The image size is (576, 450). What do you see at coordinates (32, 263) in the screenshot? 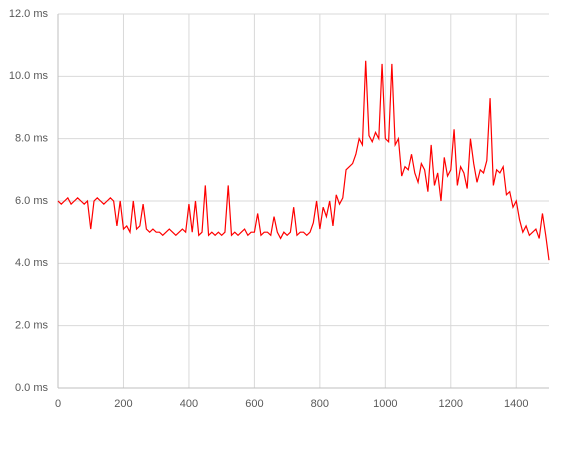
I see `y-tick-label: 4.0 ms` at bounding box center [32, 263].